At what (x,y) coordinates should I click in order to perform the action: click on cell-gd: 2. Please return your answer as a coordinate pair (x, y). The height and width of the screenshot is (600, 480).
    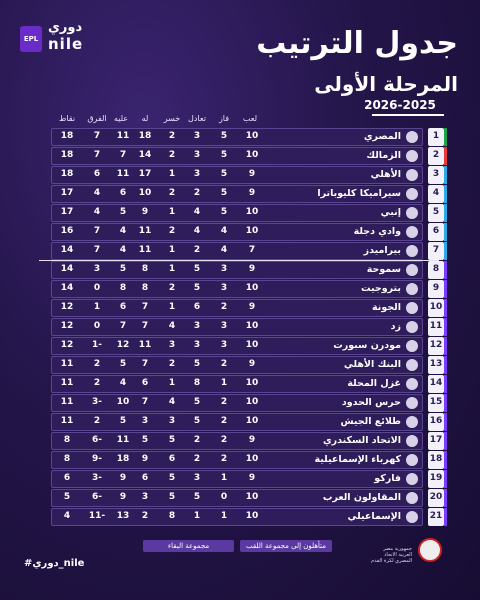
    Looking at the image, I should click on (97, 383).